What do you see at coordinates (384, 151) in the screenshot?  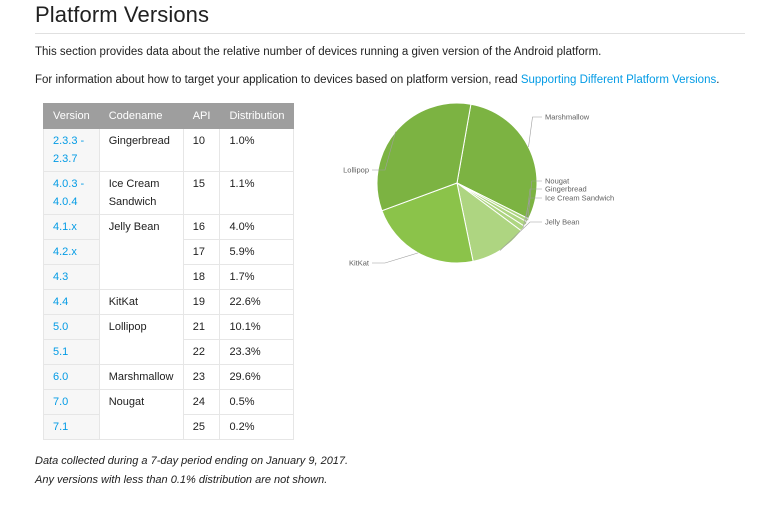 I see `leader-line-lollipop` at bounding box center [384, 151].